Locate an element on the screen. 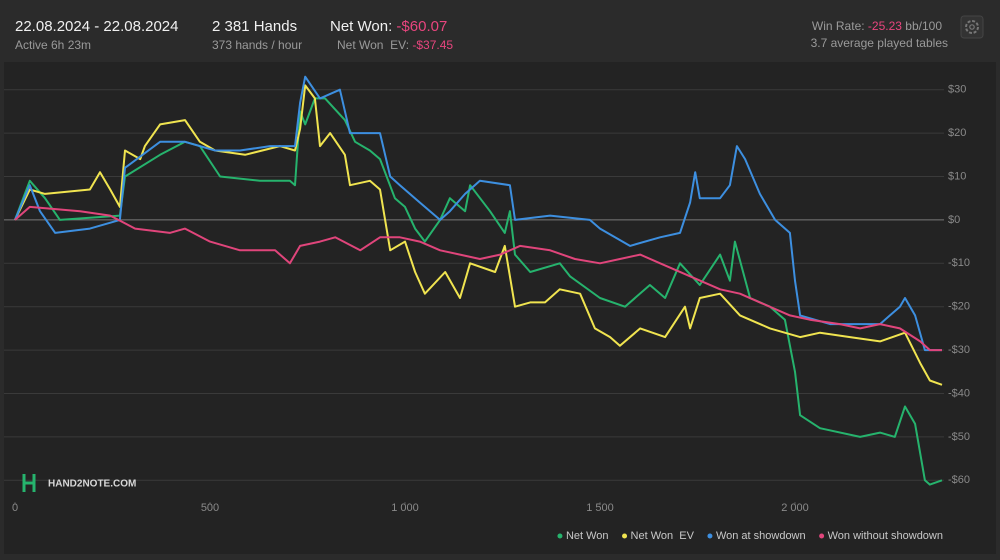 This screenshot has width=1000, height=560. y-tick-label: -$50 is located at coordinates (959, 437).